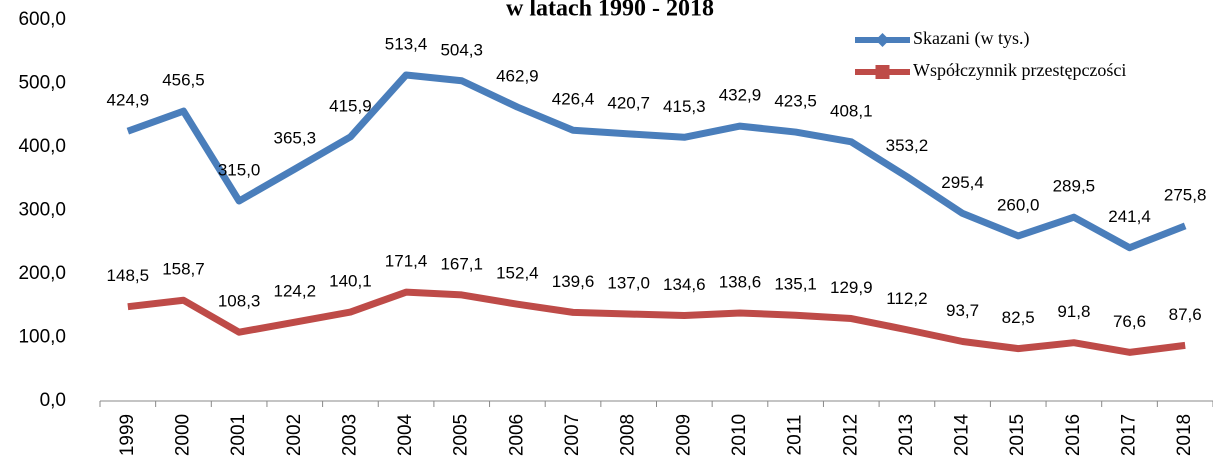 The image size is (1213, 468). Describe the element at coordinates (1184, 435) in the screenshot. I see `x-tick-label: 2018` at that location.